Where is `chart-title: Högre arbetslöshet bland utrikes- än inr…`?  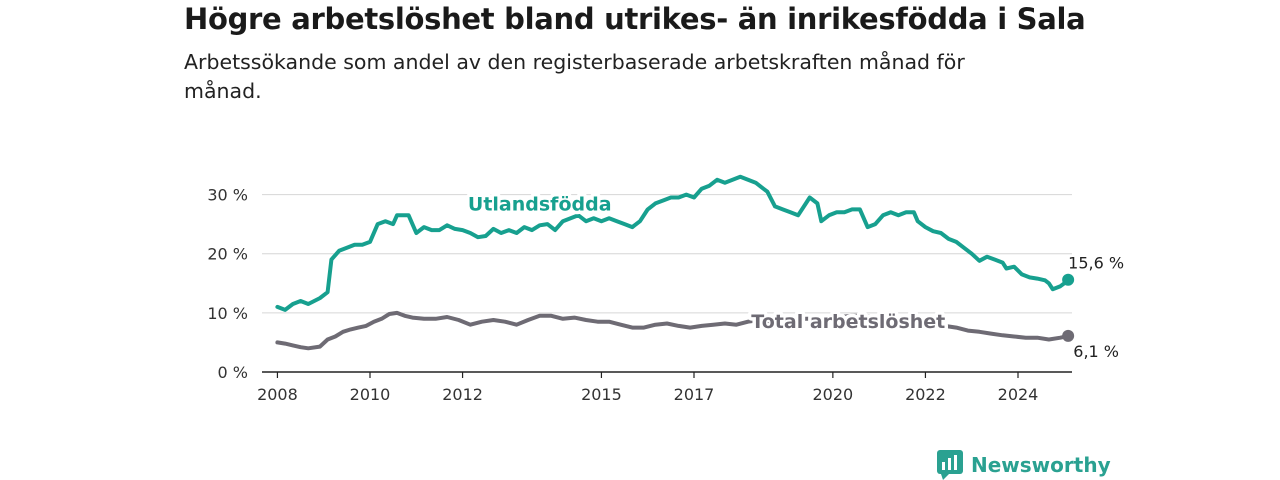 chart-title: Högre arbetslöshet bland utrikes- än inr… is located at coordinates (635, 19).